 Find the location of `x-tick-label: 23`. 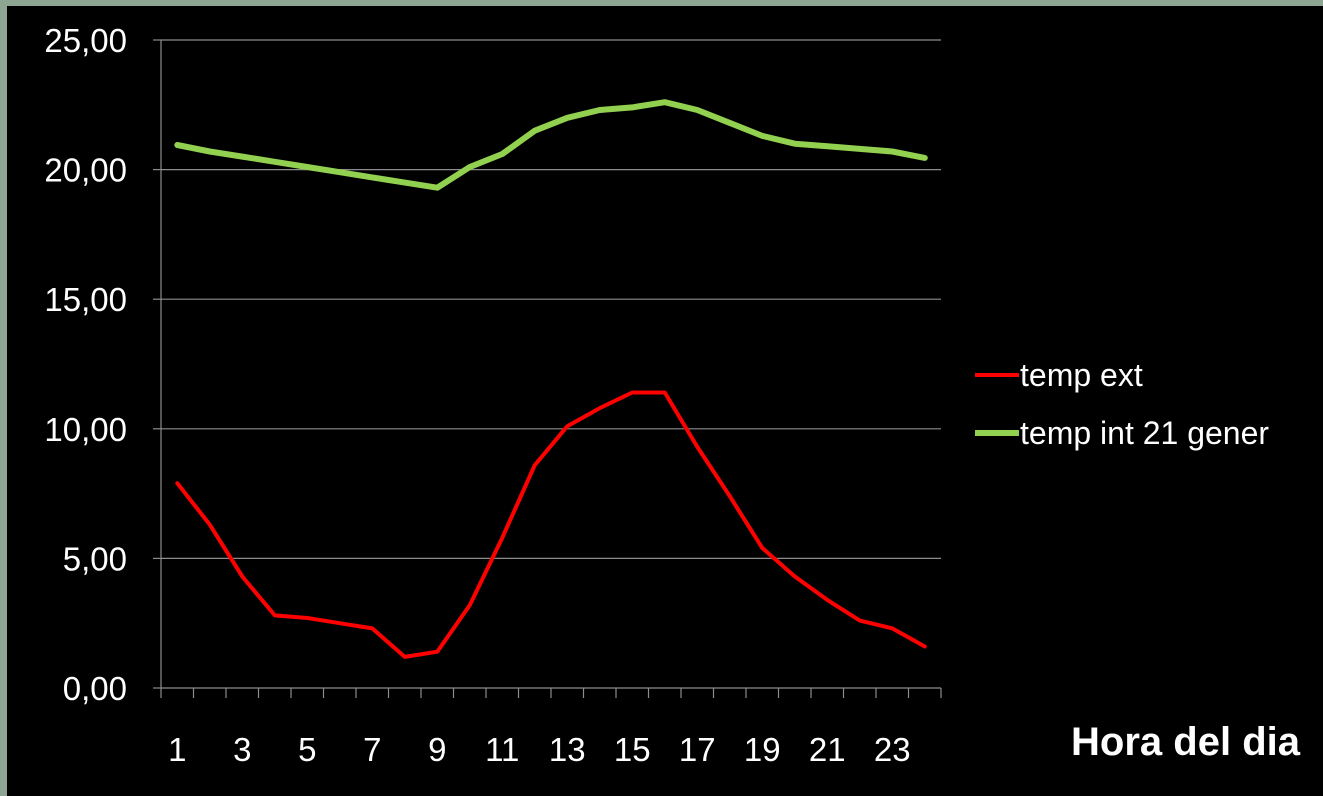

x-tick-label: 23 is located at coordinates (892, 749).